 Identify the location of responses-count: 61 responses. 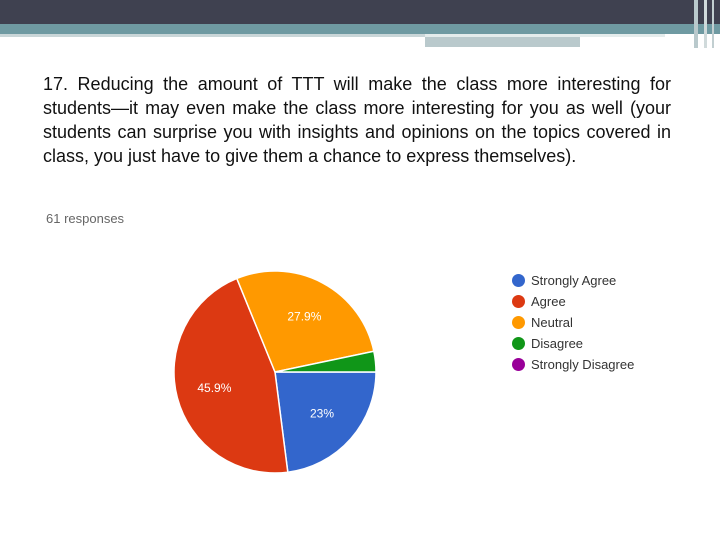
(85, 218).